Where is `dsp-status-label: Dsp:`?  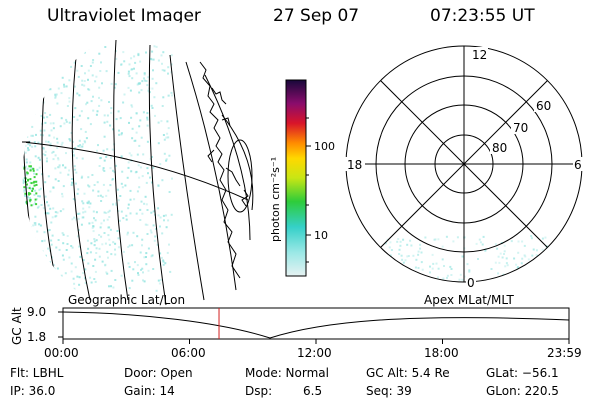
dsp-status-label: Dsp: is located at coordinates (259, 391).